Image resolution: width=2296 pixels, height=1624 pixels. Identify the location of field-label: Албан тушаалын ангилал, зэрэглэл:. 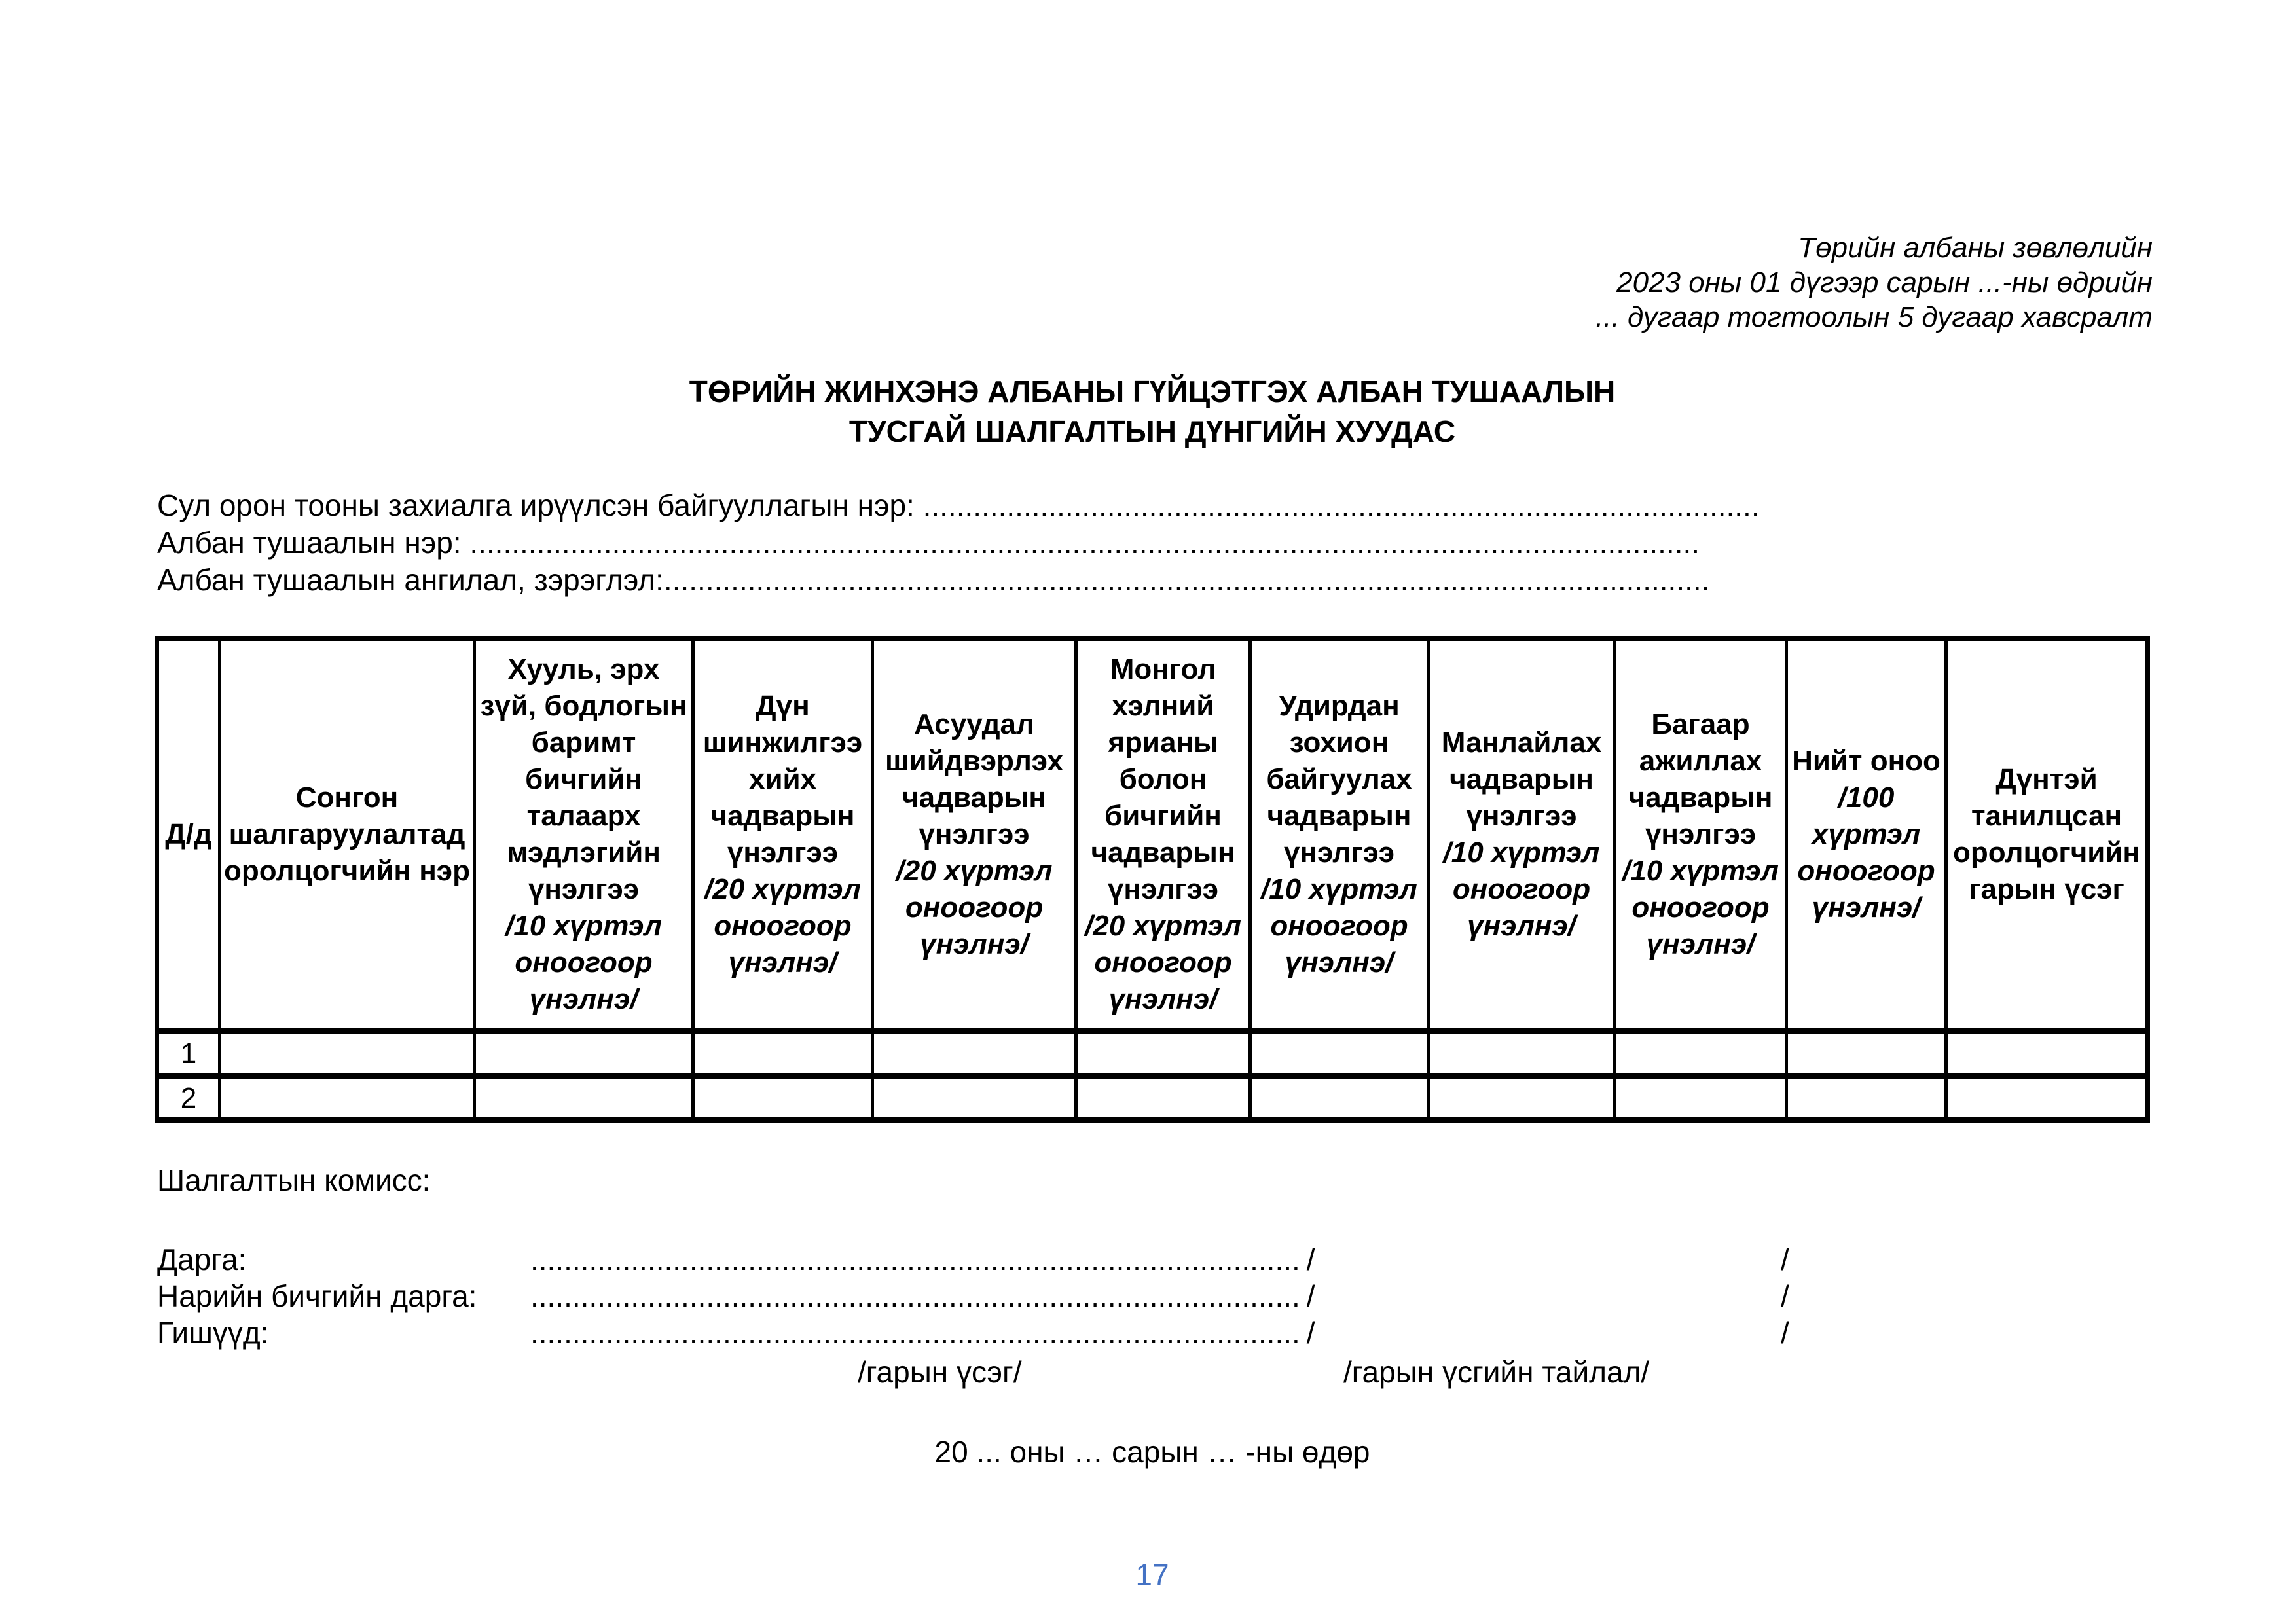
(410, 580).